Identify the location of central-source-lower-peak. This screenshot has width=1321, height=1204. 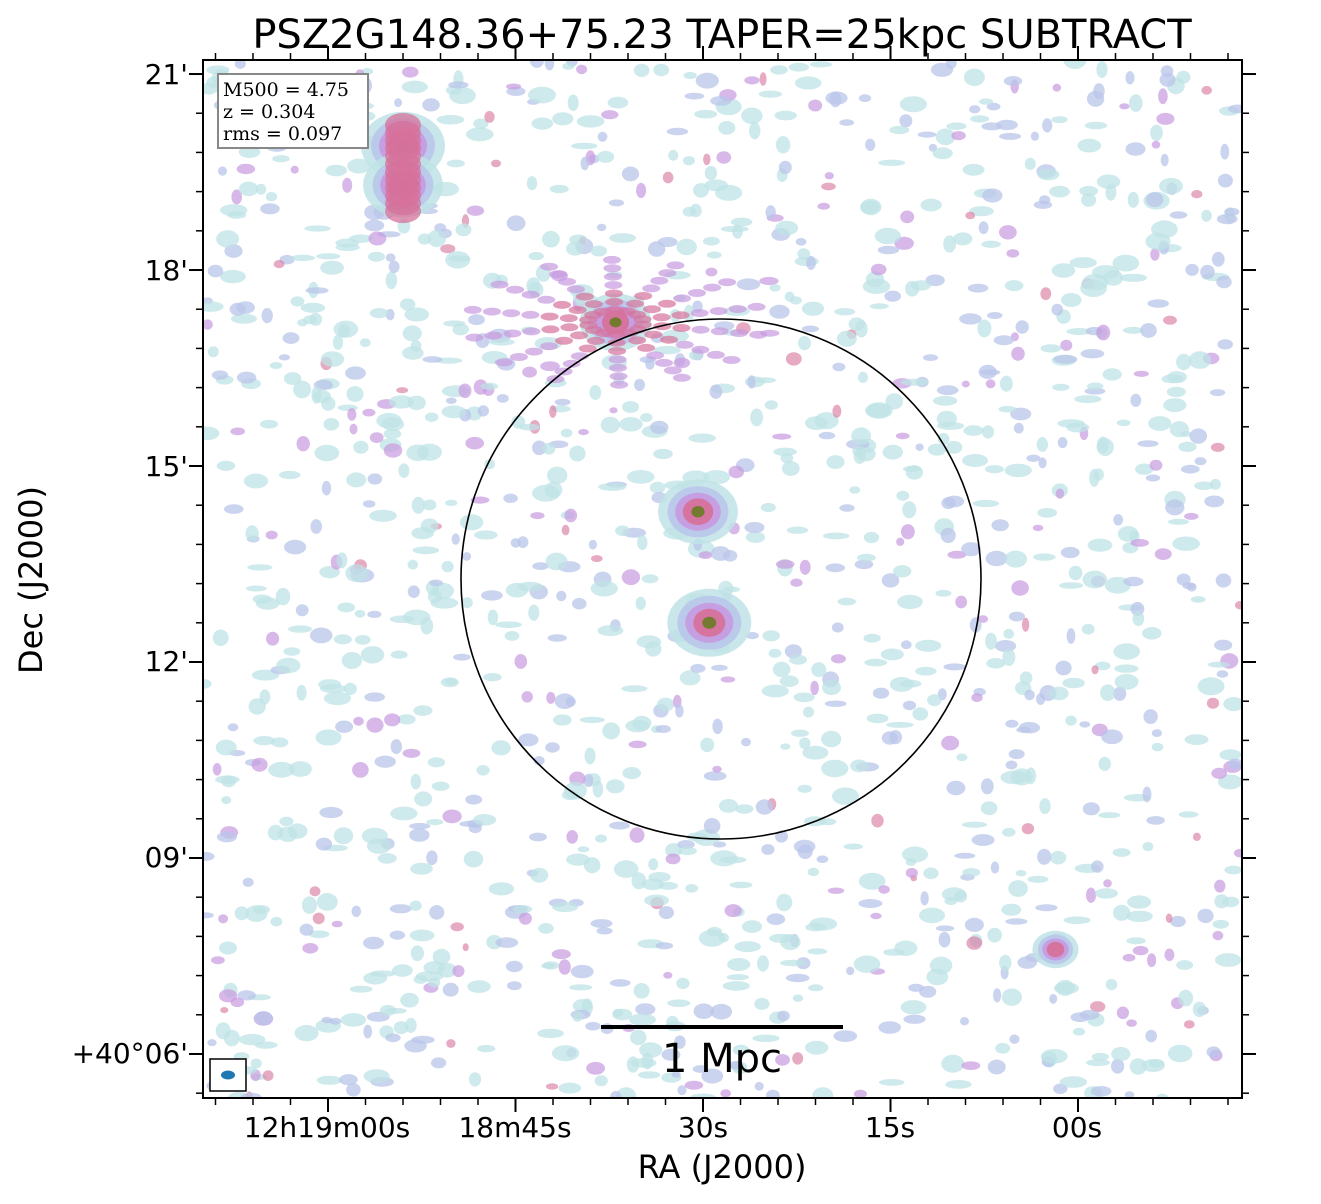
(709, 622).